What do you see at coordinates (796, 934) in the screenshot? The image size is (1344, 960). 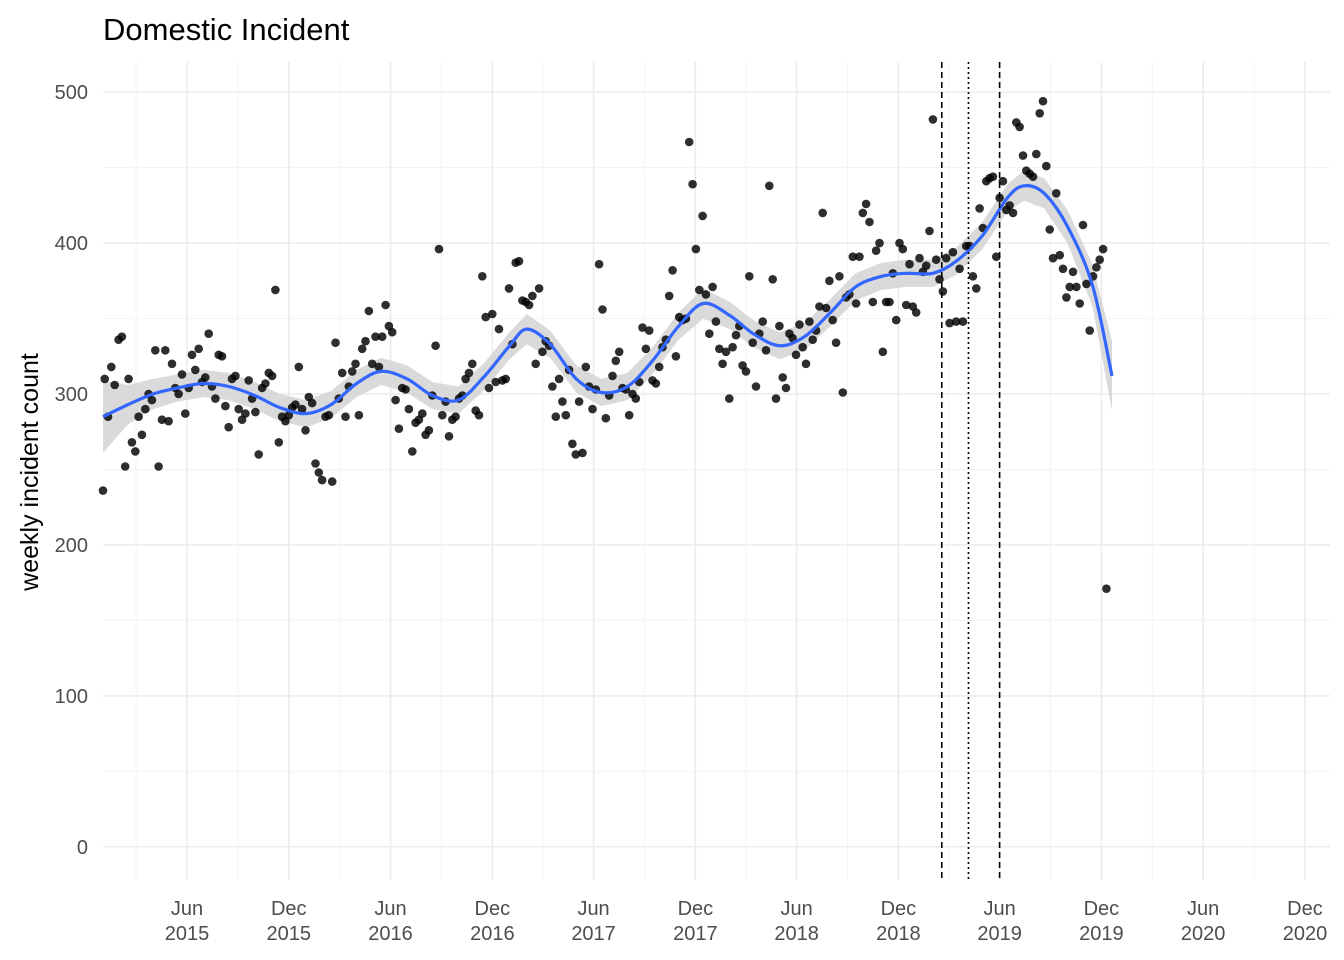 I see `x-tick-label-year: 2018` at bounding box center [796, 934].